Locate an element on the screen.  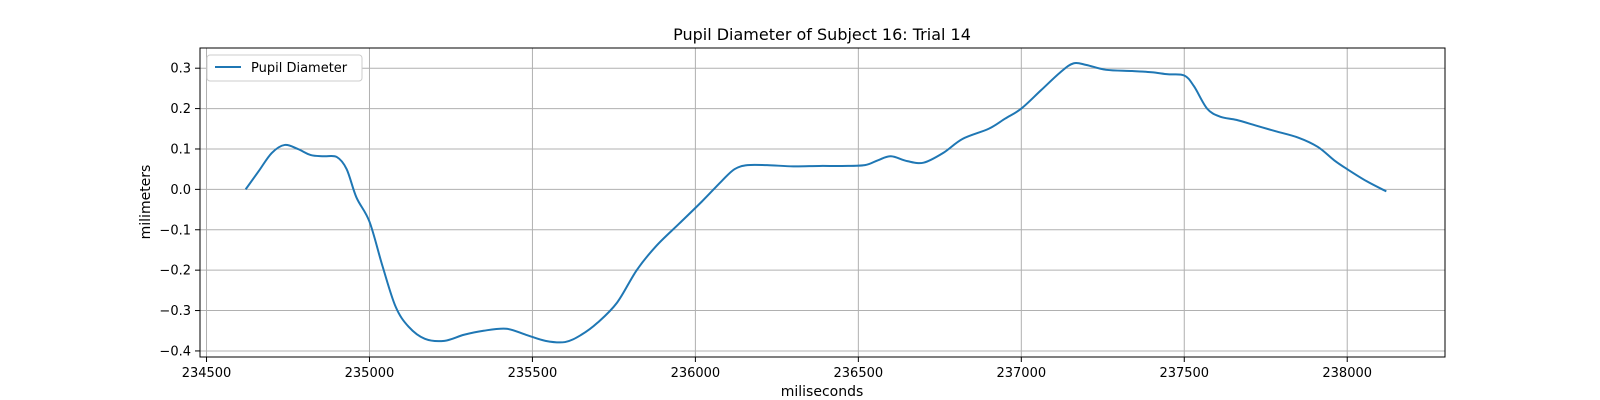
x-tick-label: 237500 is located at coordinates (1184, 373).